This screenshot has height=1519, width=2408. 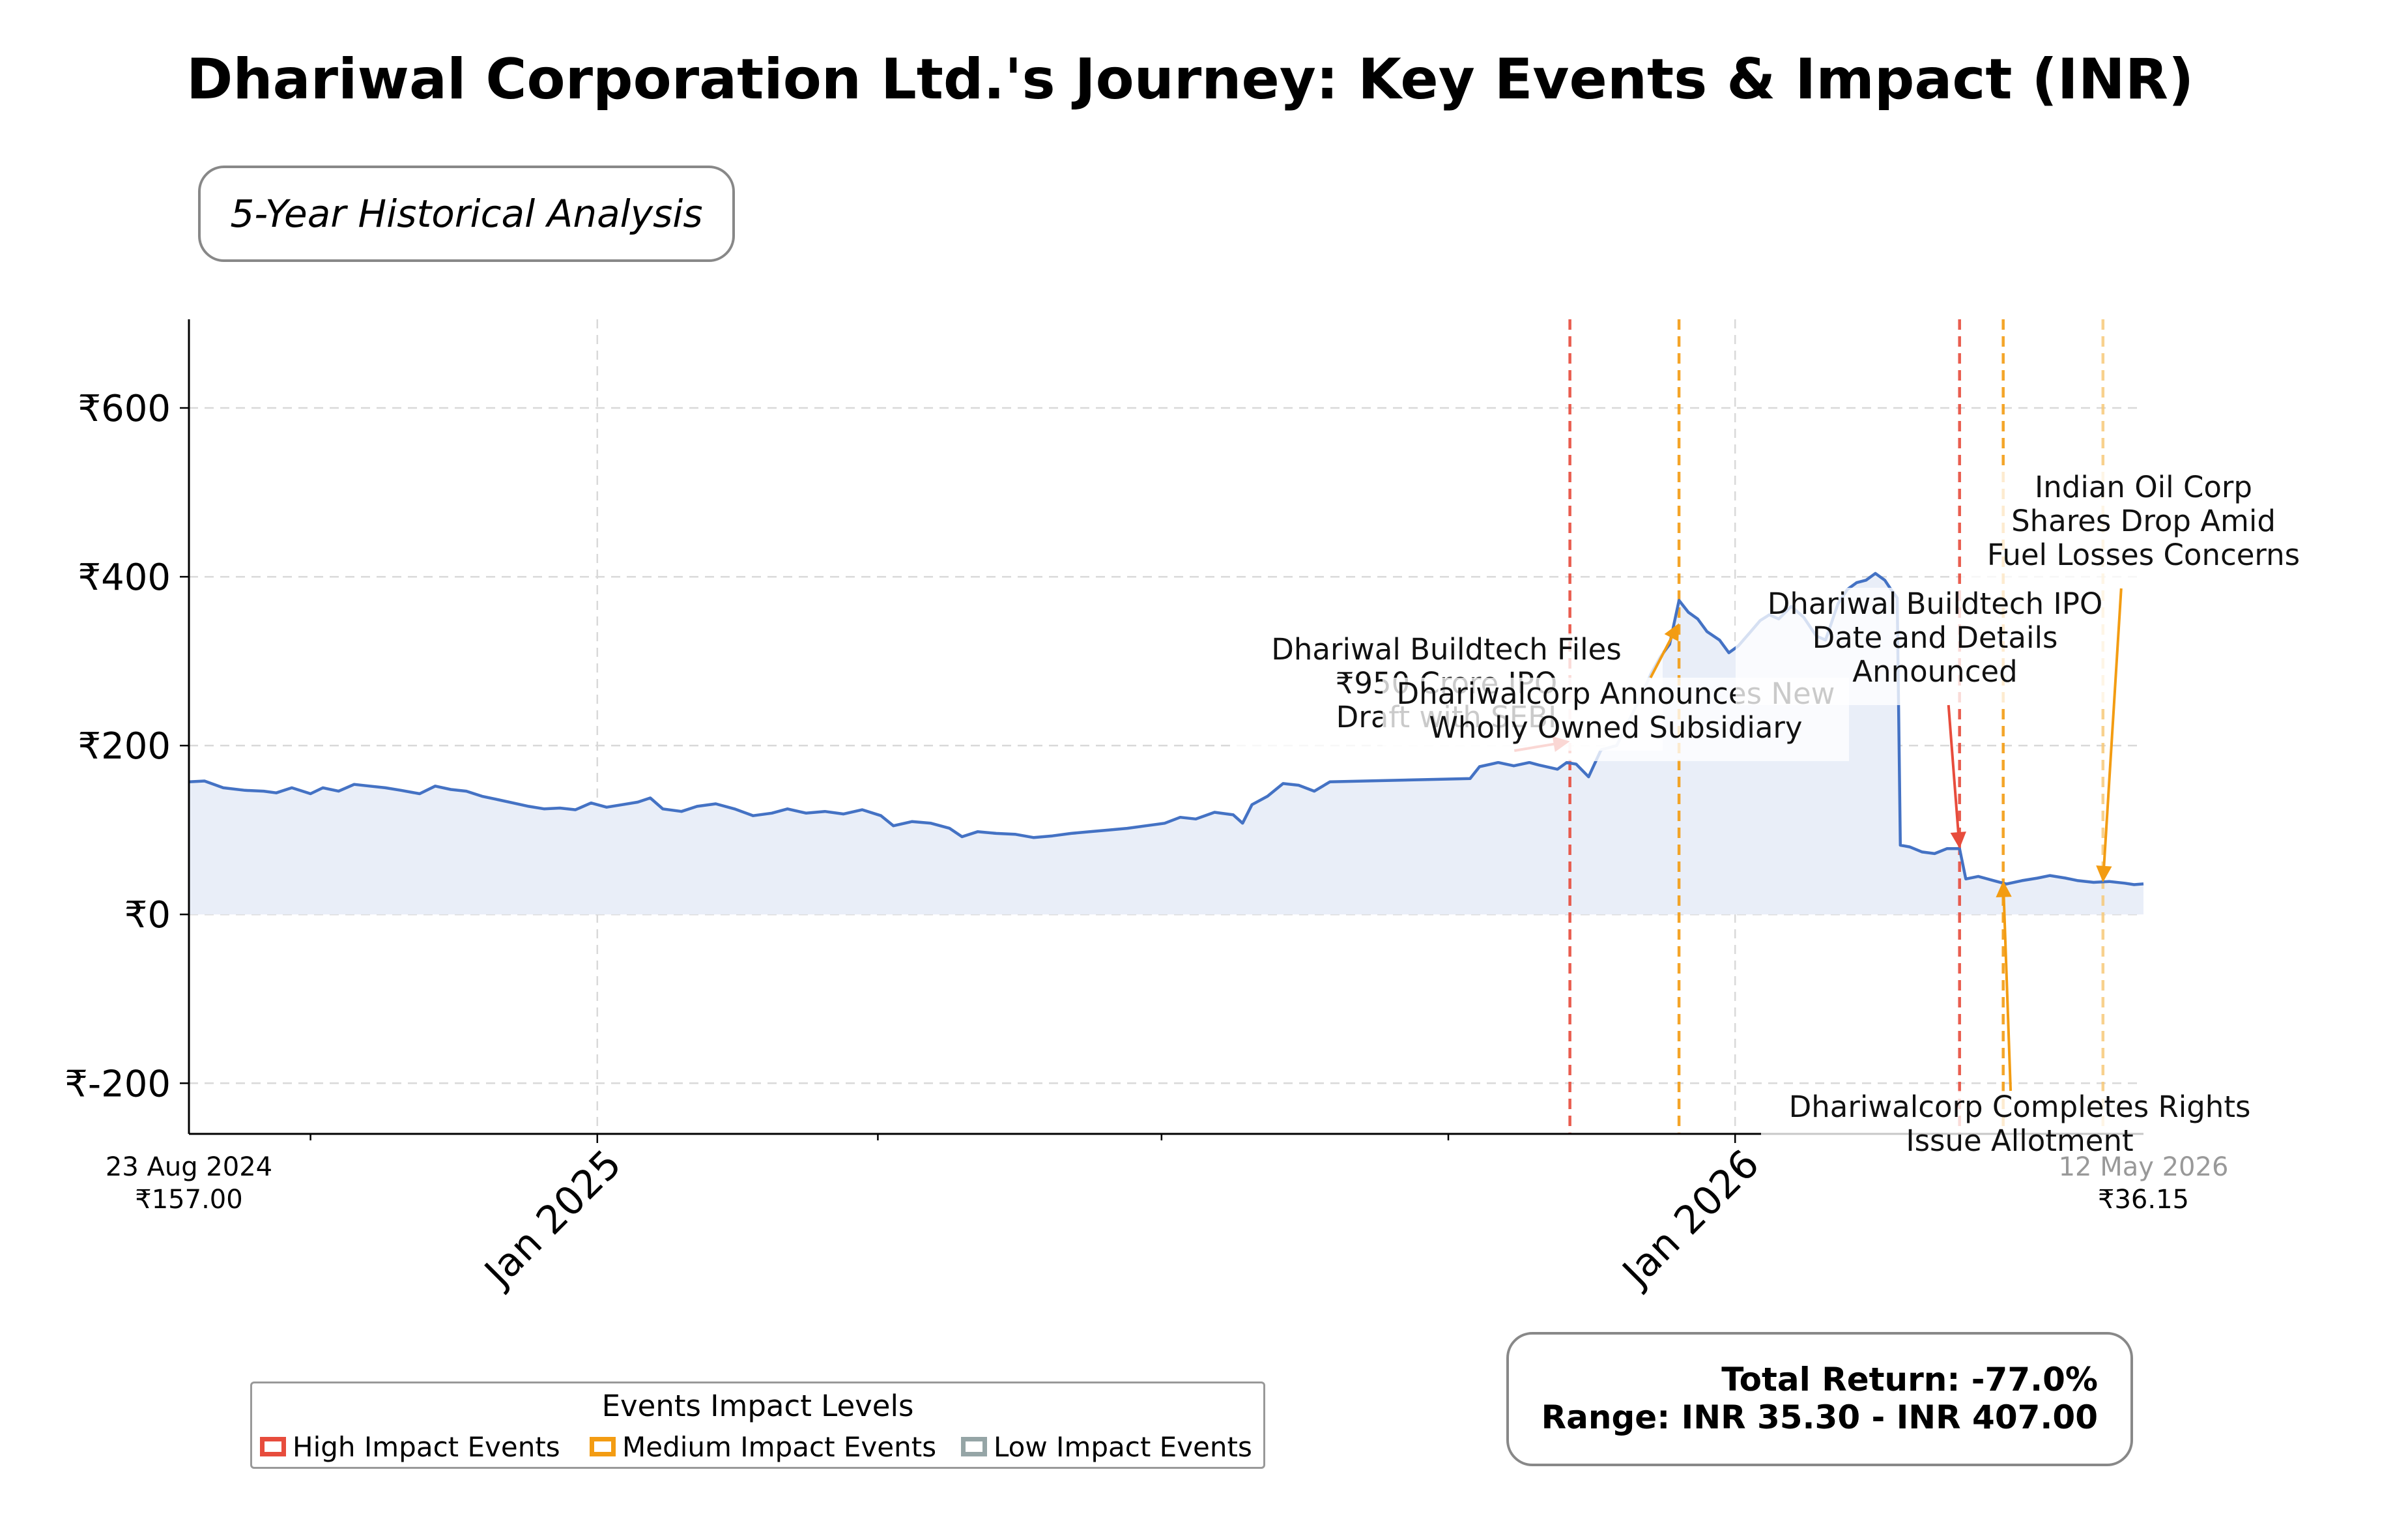 I want to click on legend-title: Events Impact Levels, so click(x=757, y=1406).